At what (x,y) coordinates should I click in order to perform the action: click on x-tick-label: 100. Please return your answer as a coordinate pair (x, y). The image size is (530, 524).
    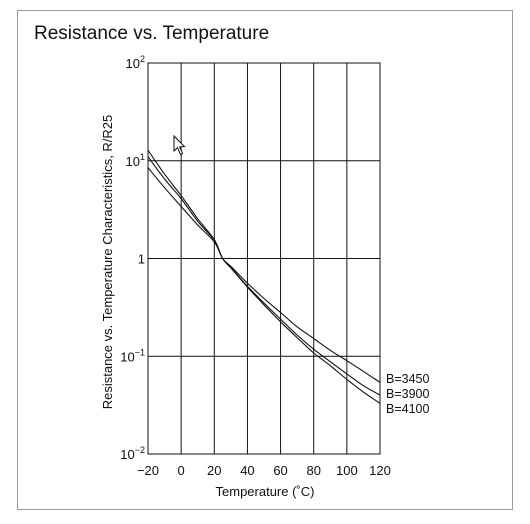
    Looking at the image, I should click on (347, 470).